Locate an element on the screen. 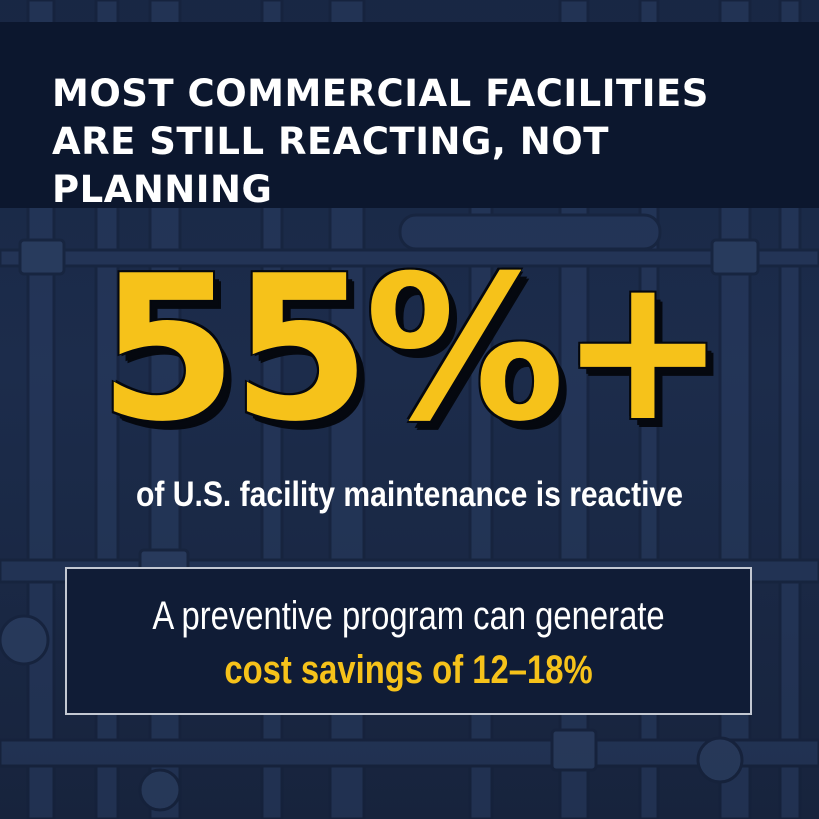 Image resolution: width=819 pixels, height=819 pixels. callout-savings-text: cost savings of 12–18% is located at coordinates (408, 670).